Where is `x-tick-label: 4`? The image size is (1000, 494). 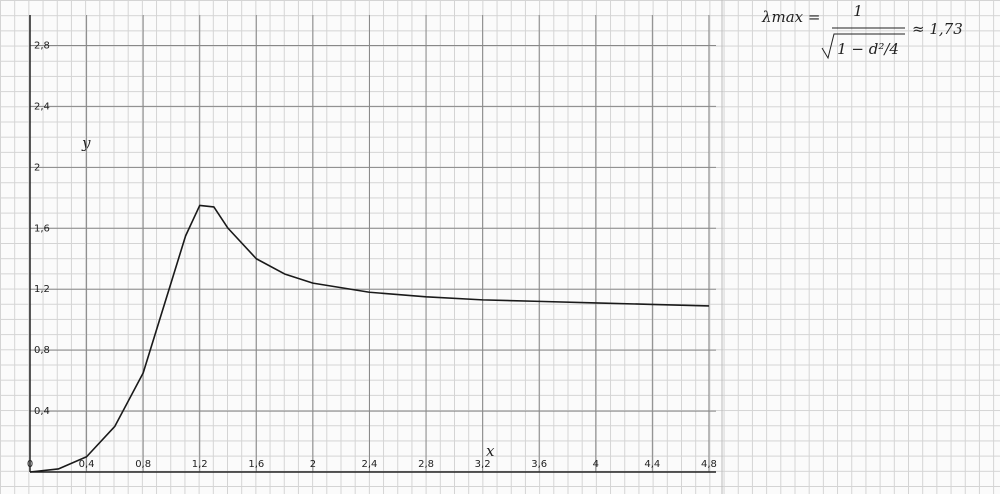
x-tick-label: 4 is located at coordinates (596, 464).